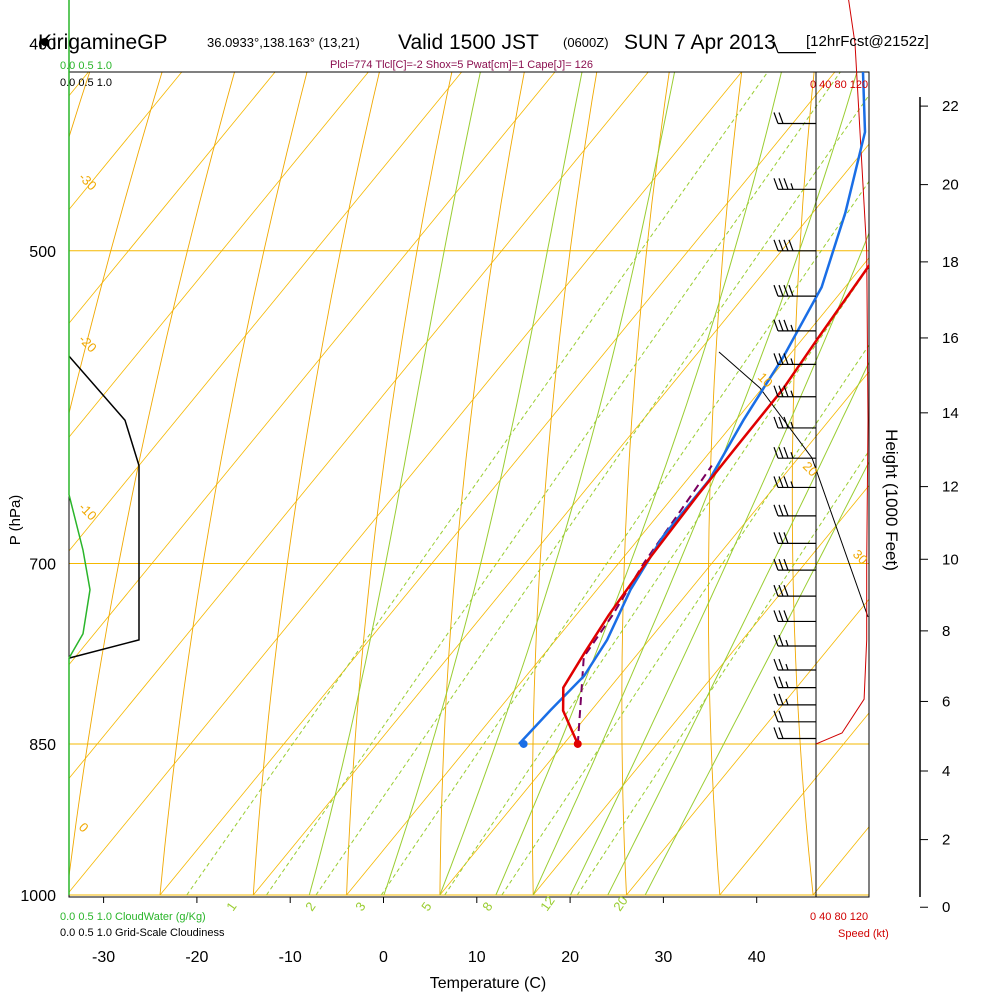 This screenshot has width=1000, height=1000. What do you see at coordinates (38, 896) in the screenshot?
I see `pressure-tick-label: 1000` at bounding box center [38, 896].